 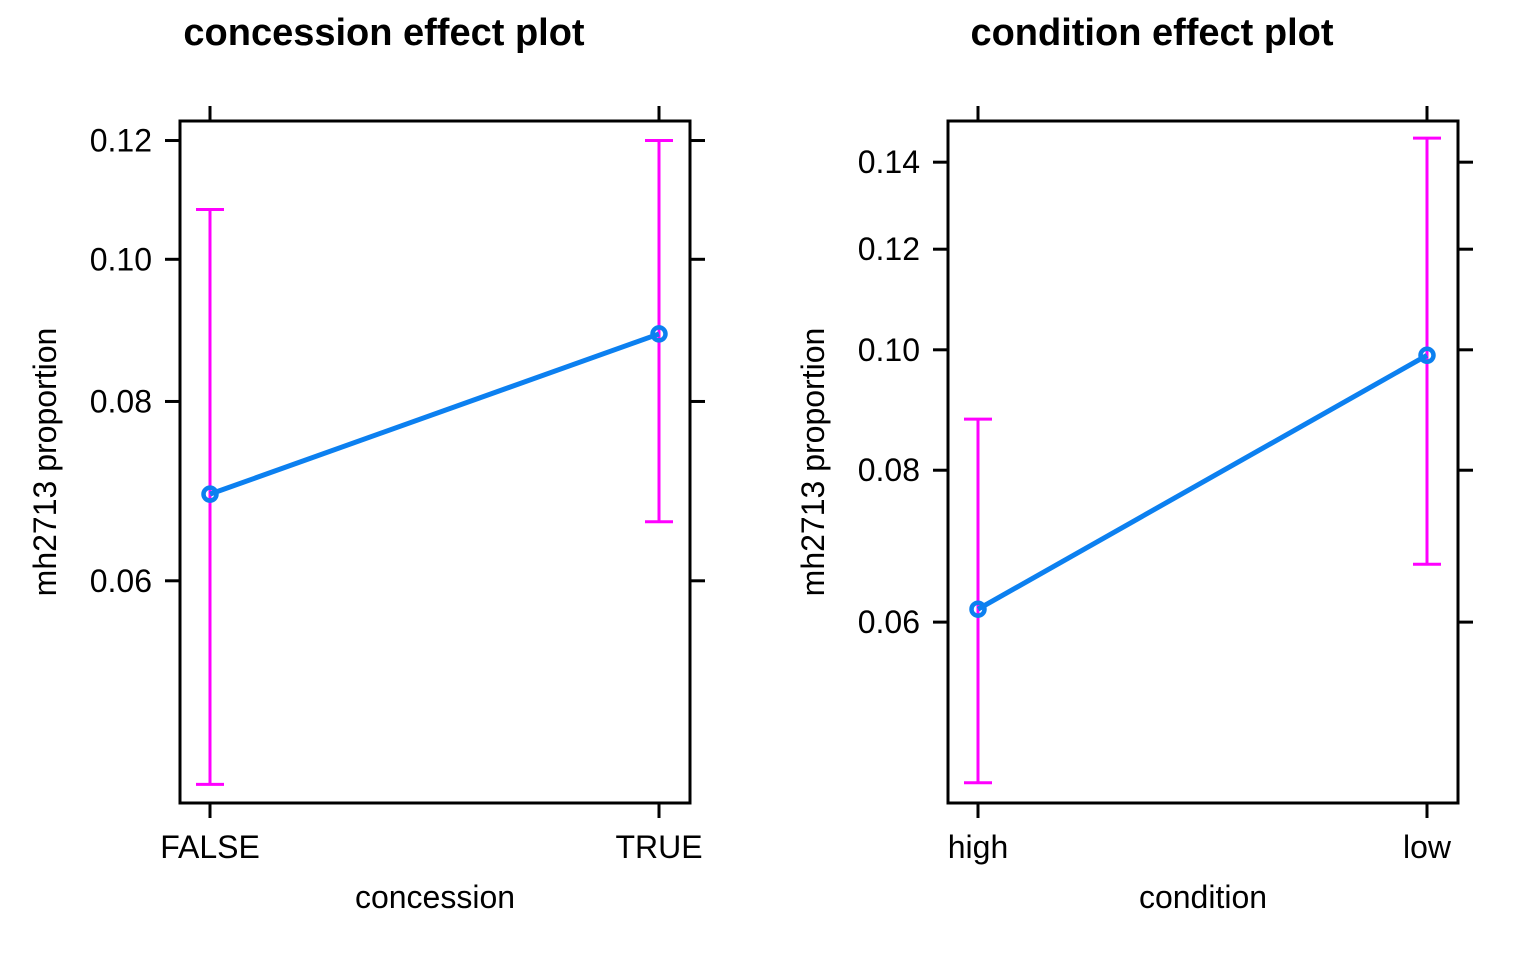 I want to click on x-tick-label: high, so click(x=978, y=847).